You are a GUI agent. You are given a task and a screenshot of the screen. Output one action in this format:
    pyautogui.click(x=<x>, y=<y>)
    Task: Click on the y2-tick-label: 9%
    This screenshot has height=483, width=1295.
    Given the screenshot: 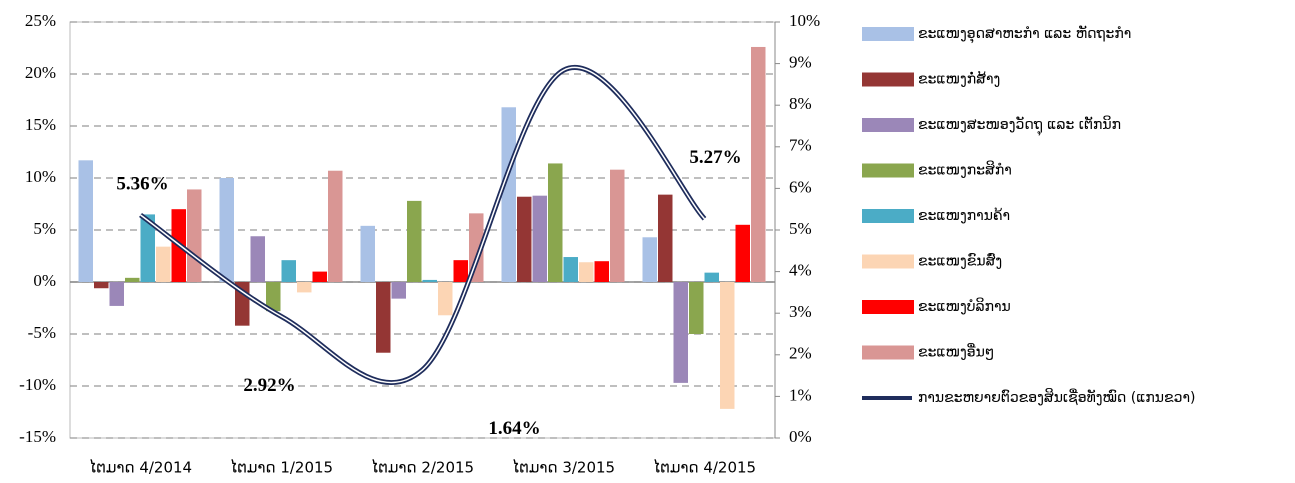 What is the action you would take?
    pyautogui.click(x=800, y=62)
    